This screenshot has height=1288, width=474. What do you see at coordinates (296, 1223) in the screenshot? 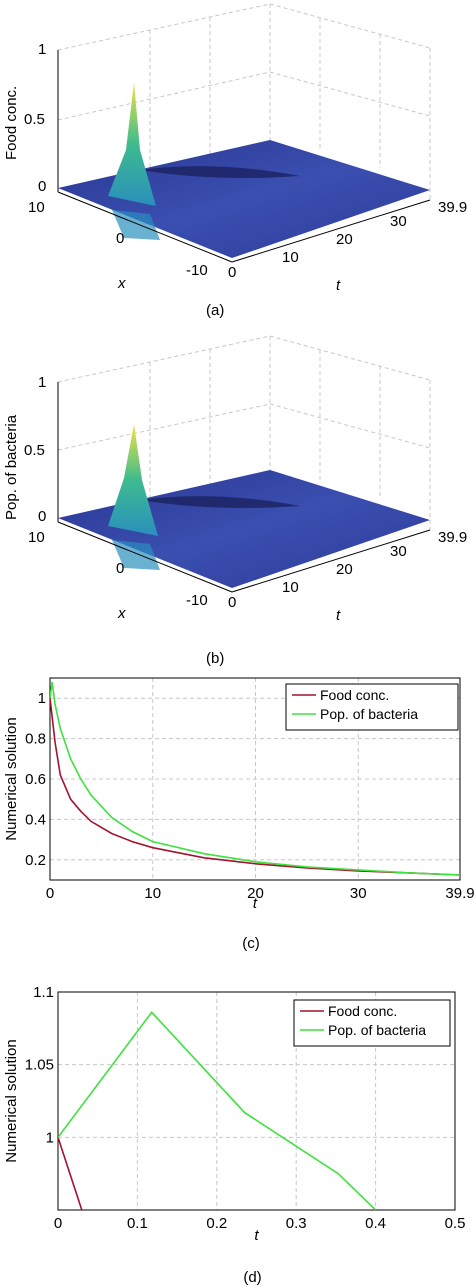
I see `x-tick-d-3: 0.3` at bounding box center [296, 1223].